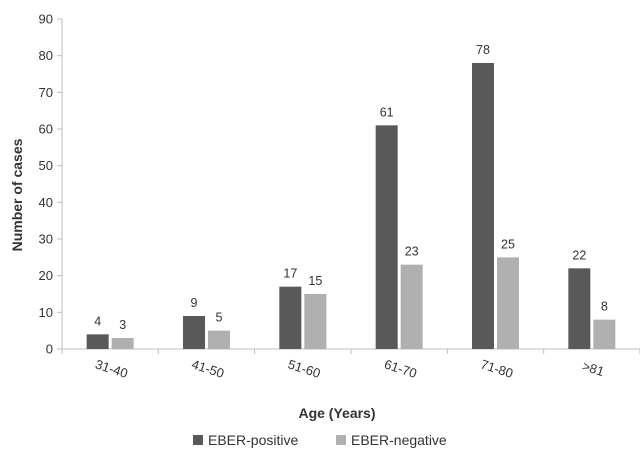 This screenshot has height=454, width=640. What do you see at coordinates (508, 244) in the screenshot?
I see `data-label: 25` at bounding box center [508, 244].